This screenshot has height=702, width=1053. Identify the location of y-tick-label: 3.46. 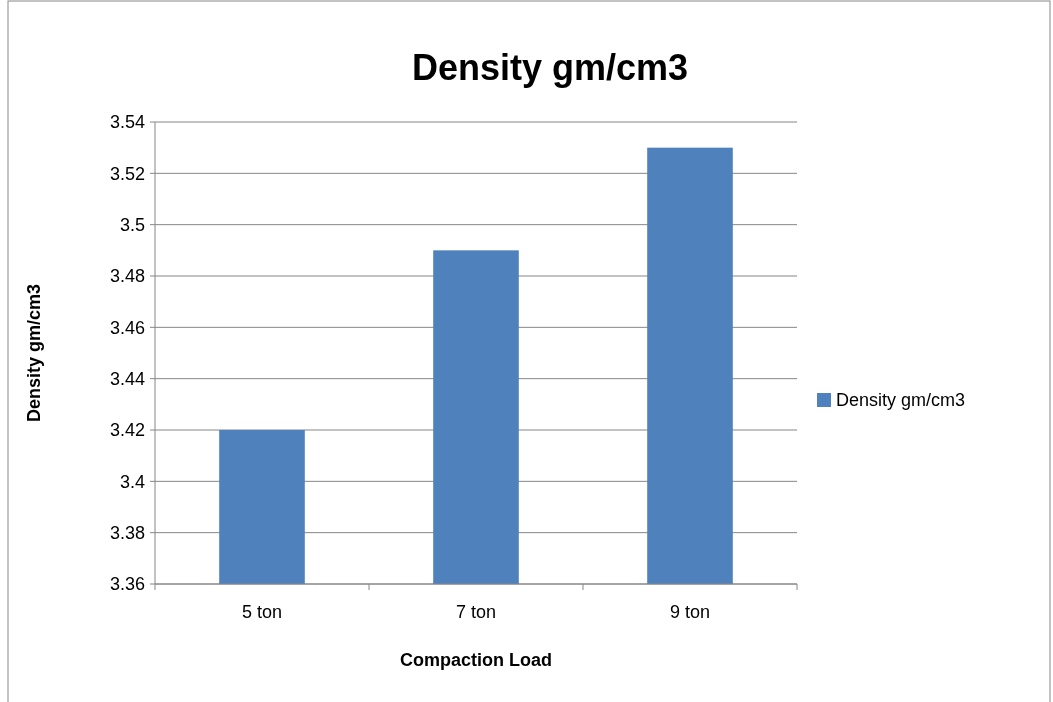
(127, 327).